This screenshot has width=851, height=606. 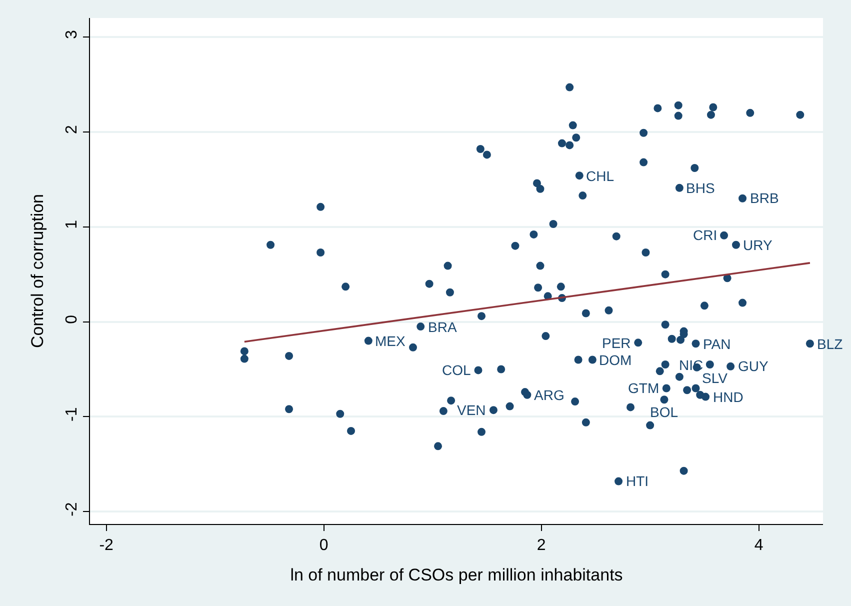 What do you see at coordinates (456, 575) in the screenshot?
I see `x-axis-title: ln of number of CSOs per million inhabitants` at bounding box center [456, 575].